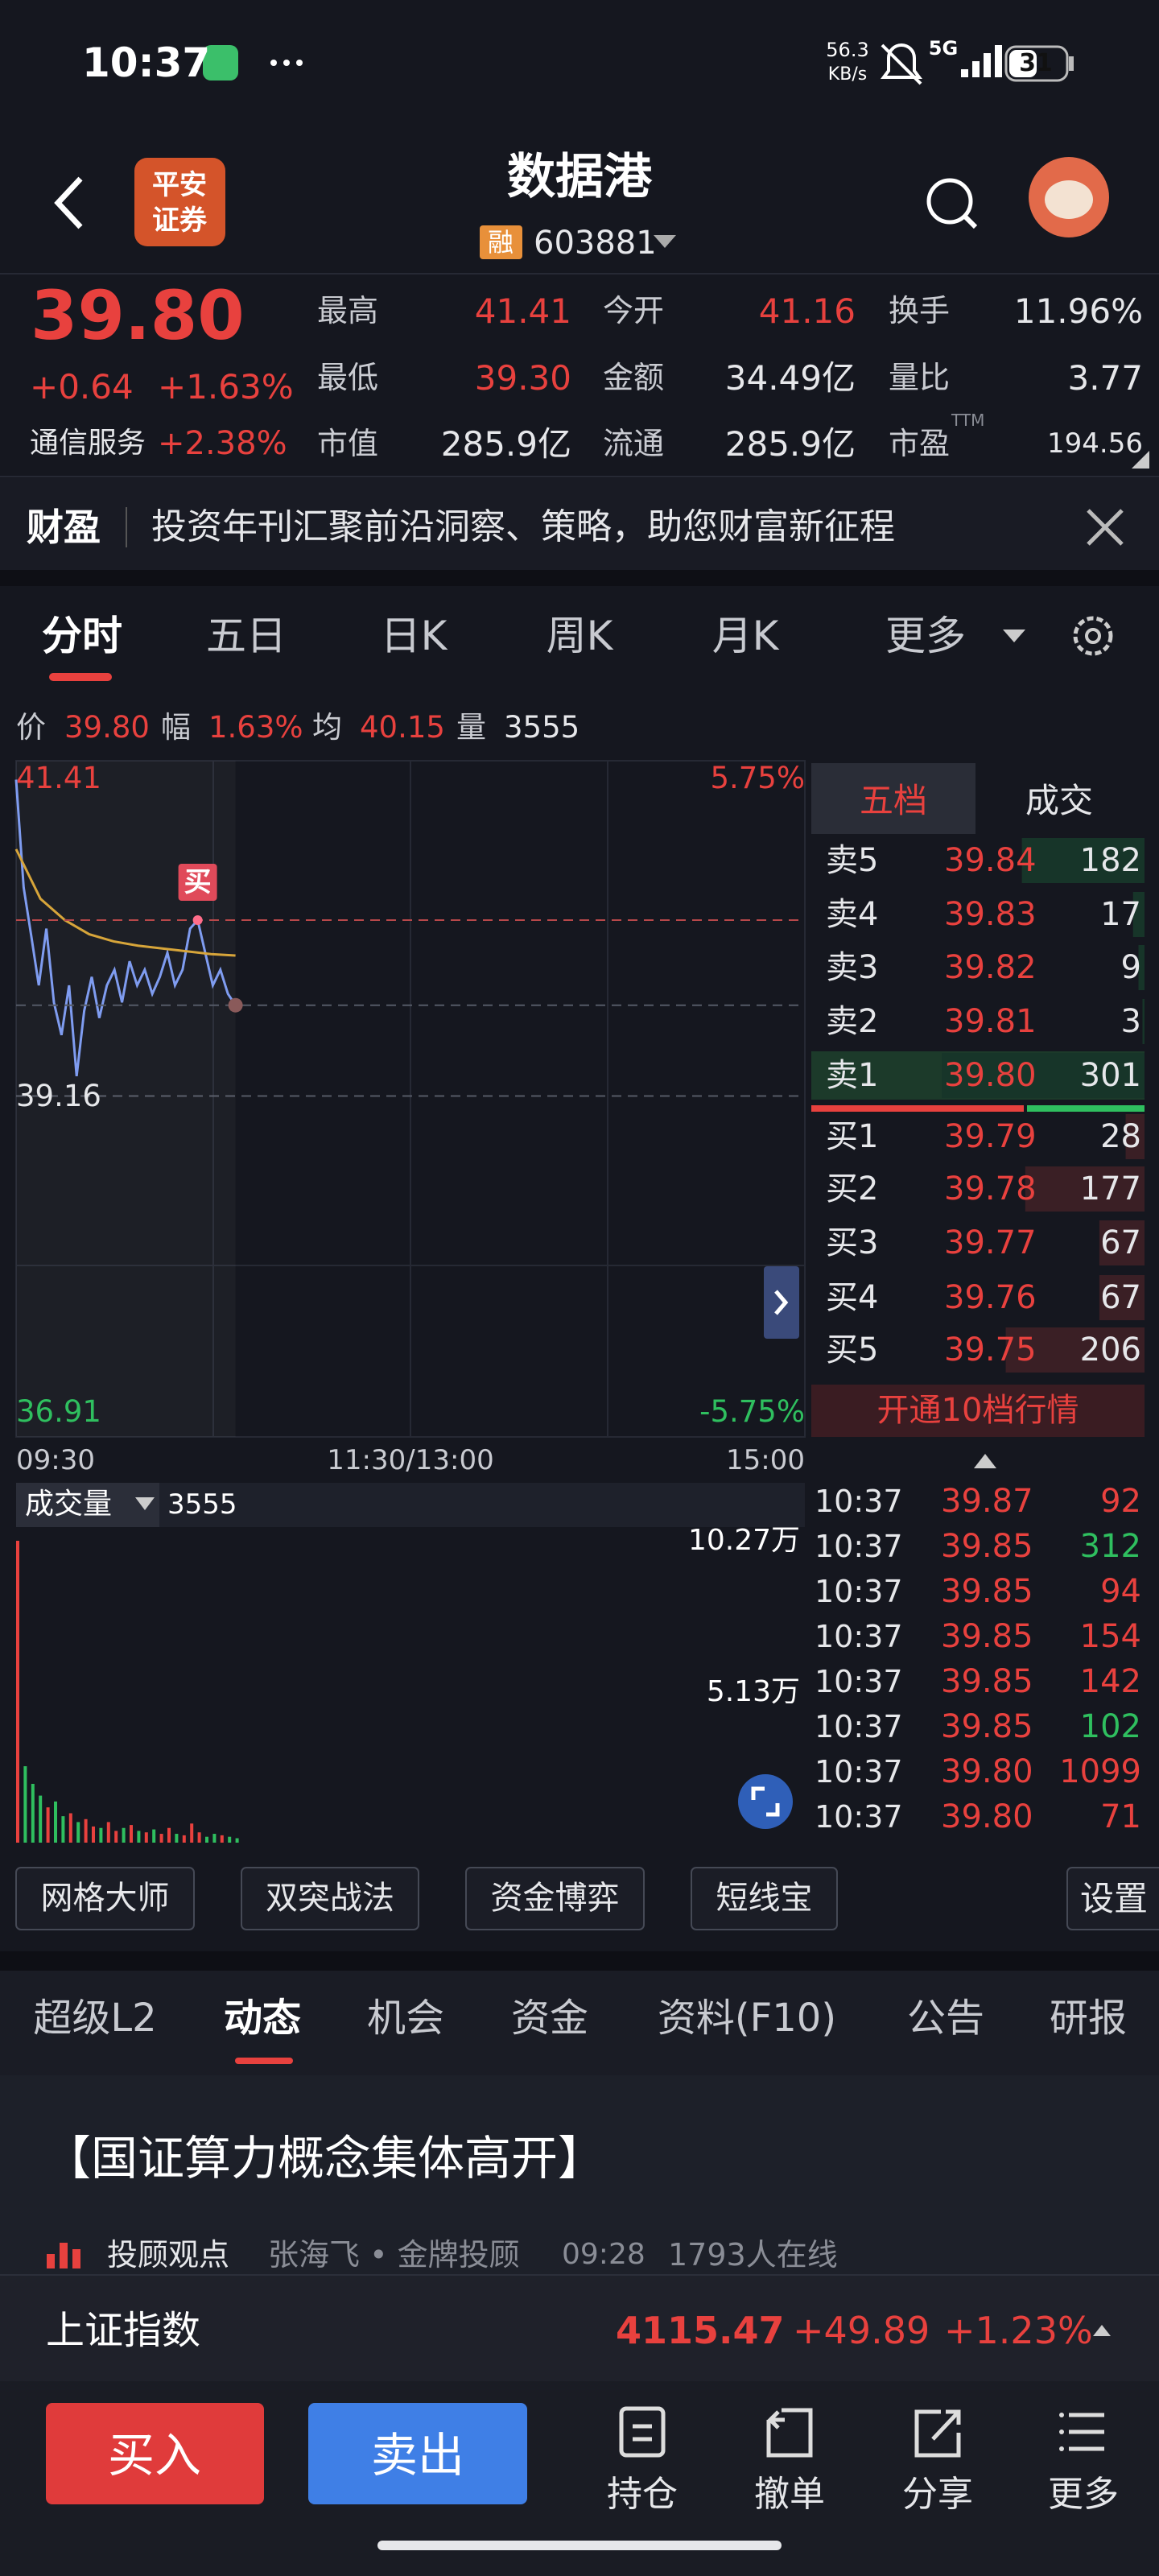 The image size is (1159, 2576). Describe the element at coordinates (945, 2018) in the screenshot. I see `section-tab: 公告` at that location.